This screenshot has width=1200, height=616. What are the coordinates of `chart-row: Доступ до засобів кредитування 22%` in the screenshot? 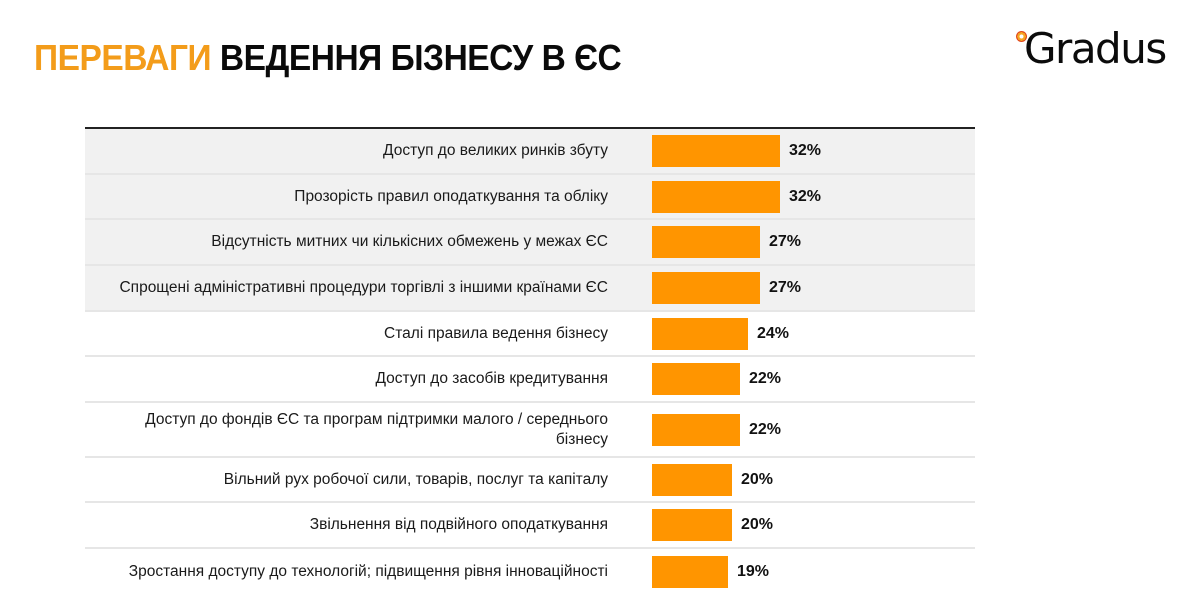 It's located at (530, 380).